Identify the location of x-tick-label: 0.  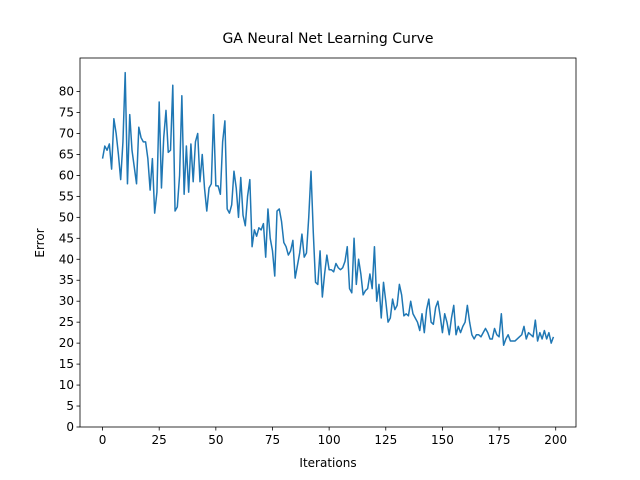
(103, 440).